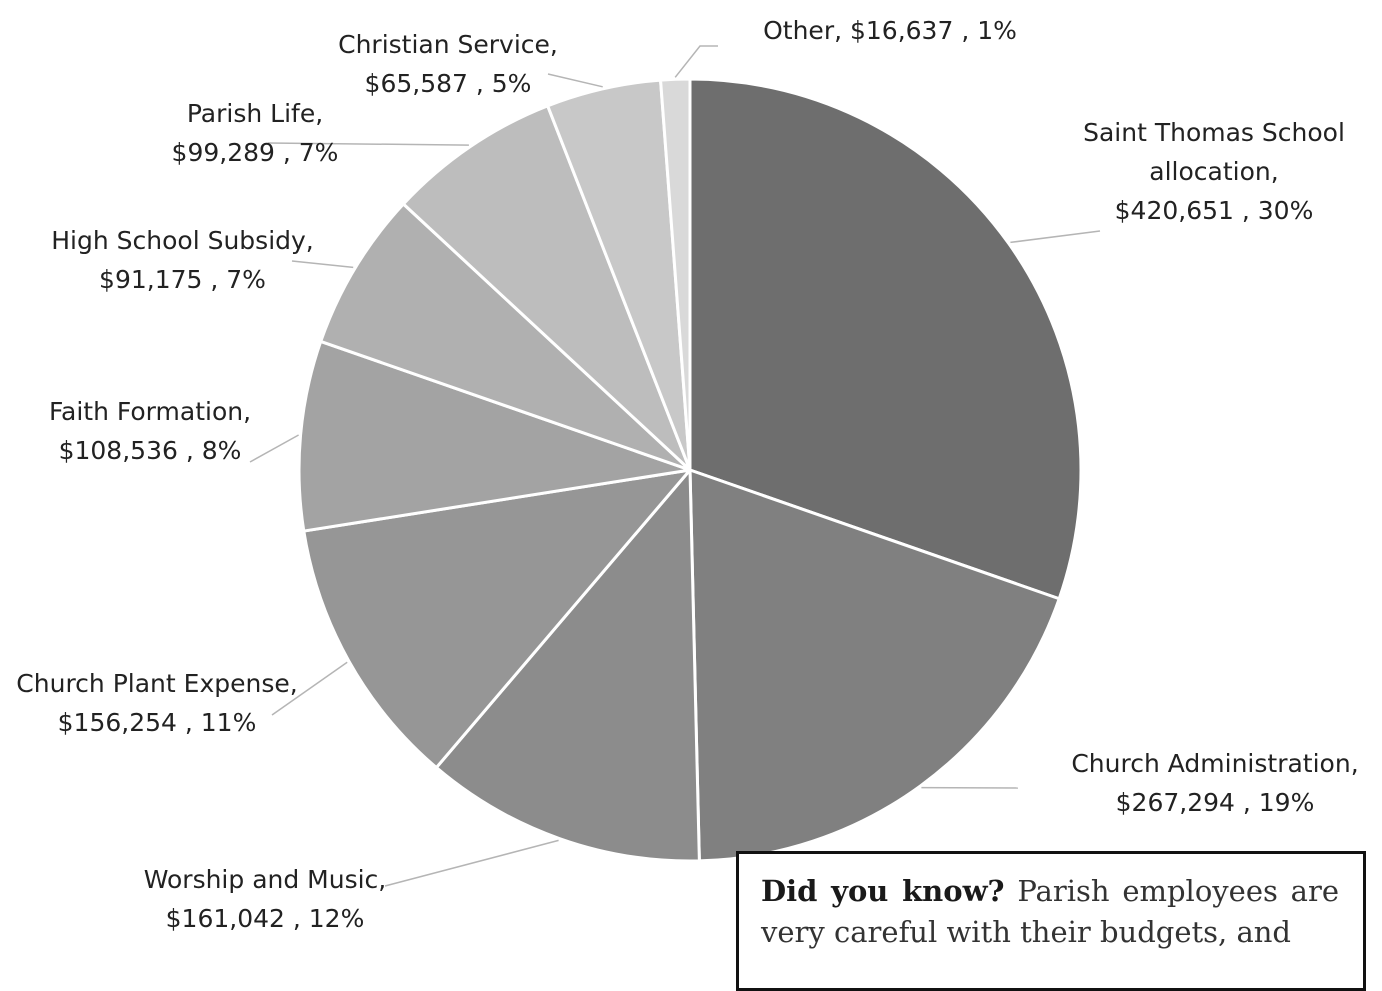  What do you see at coordinates (182, 260) in the screenshot?
I see `label-high-school-subsidy: High School Subsidy, $91,175 , 7%` at bounding box center [182, 260].